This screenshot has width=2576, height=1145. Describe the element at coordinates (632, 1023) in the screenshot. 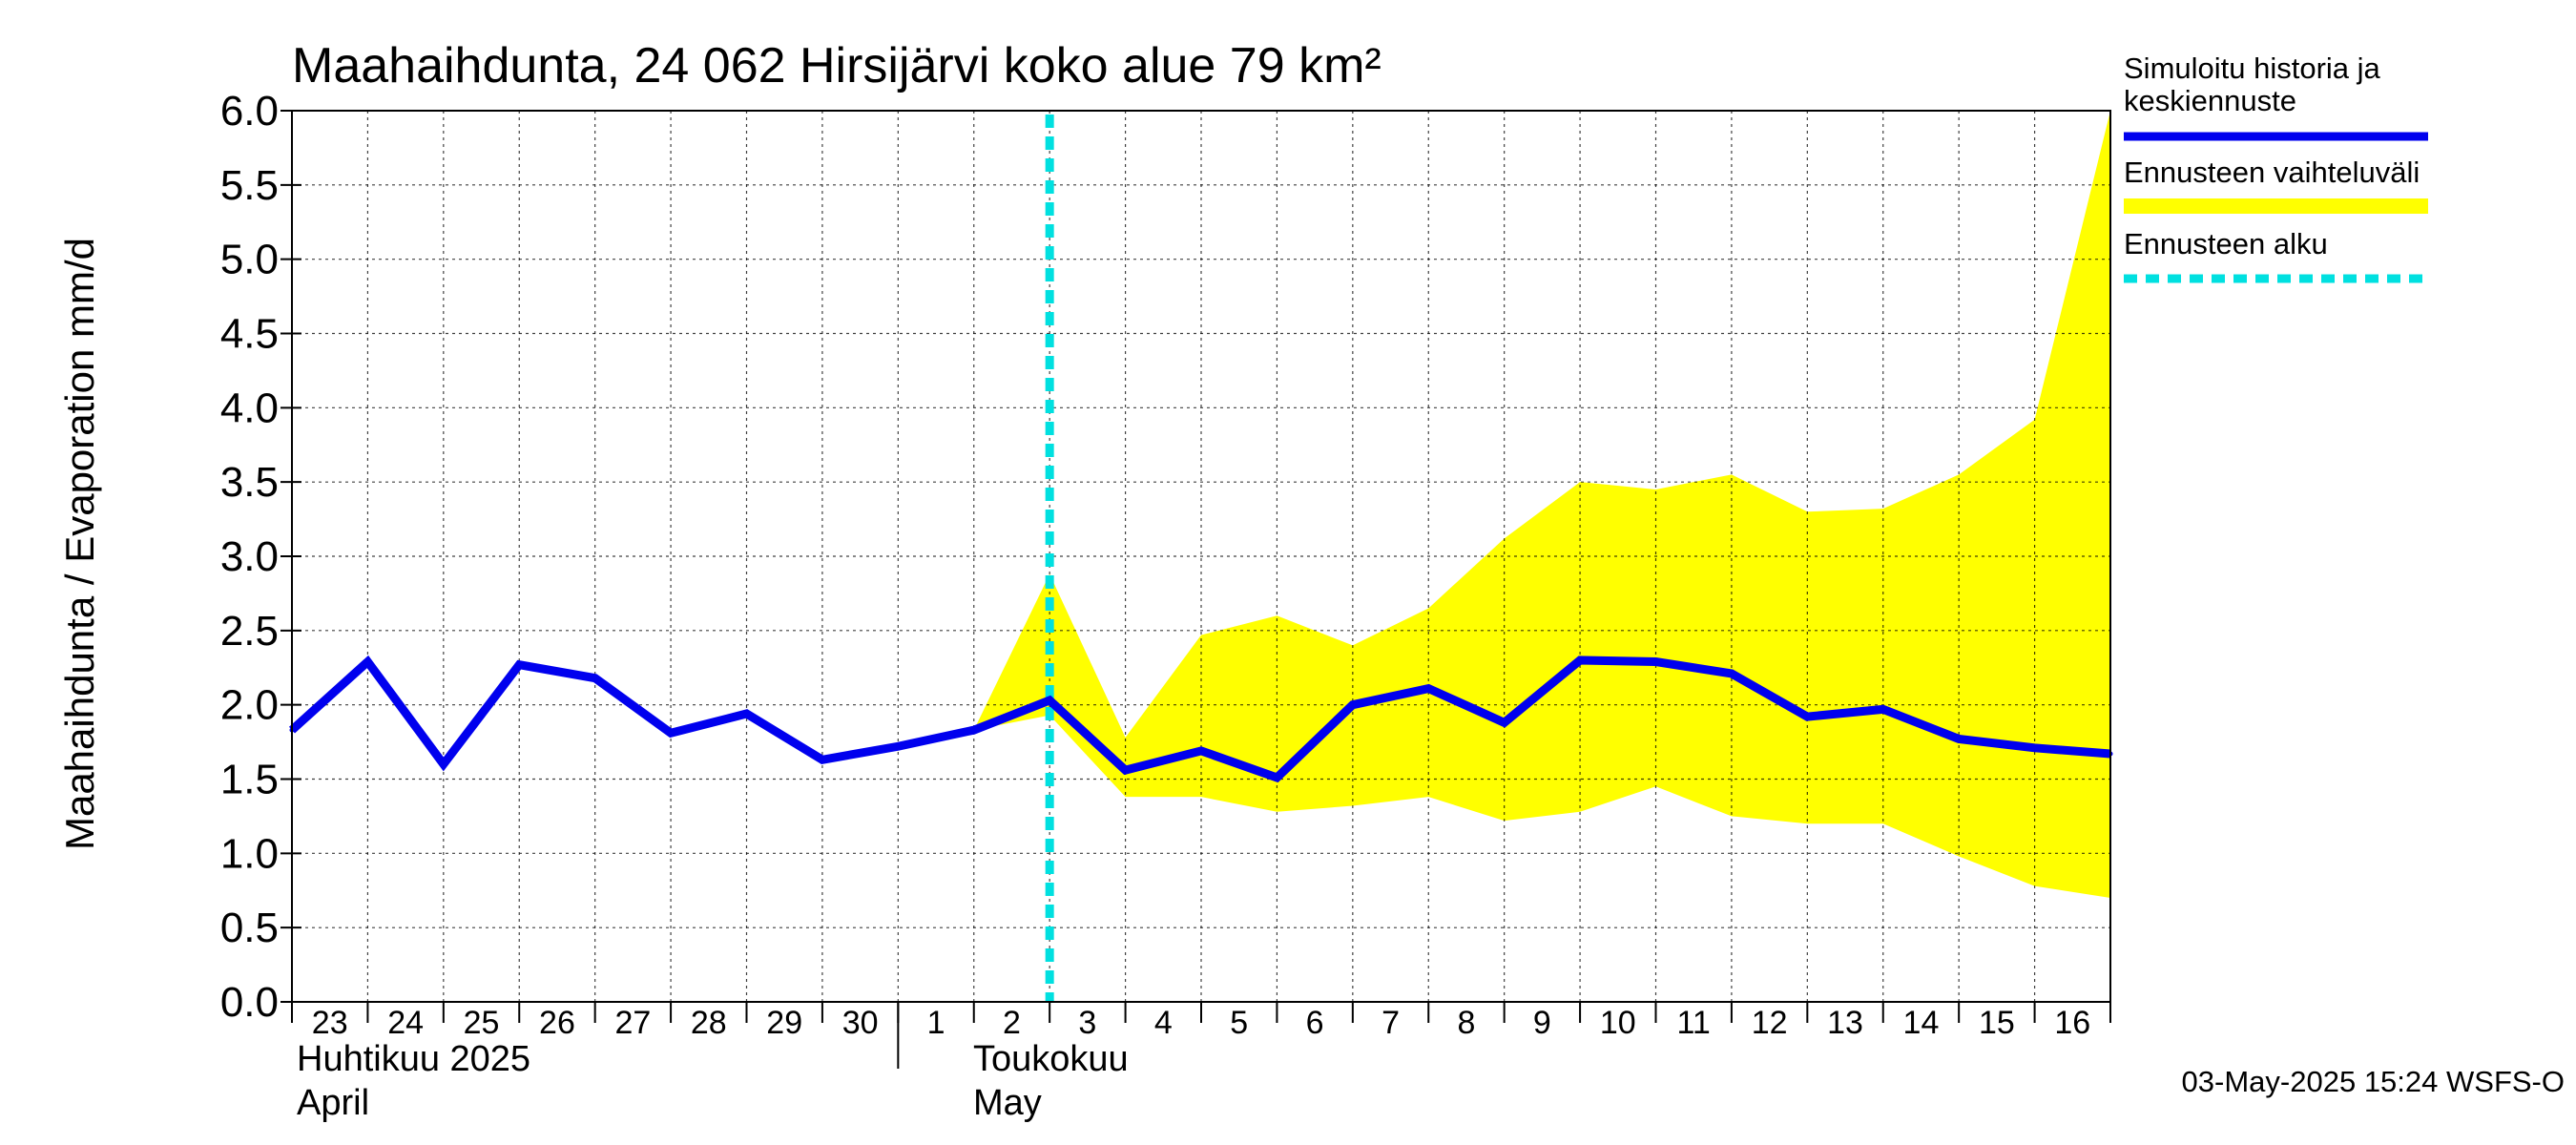

I see `x-tick-label: 27` at that location.